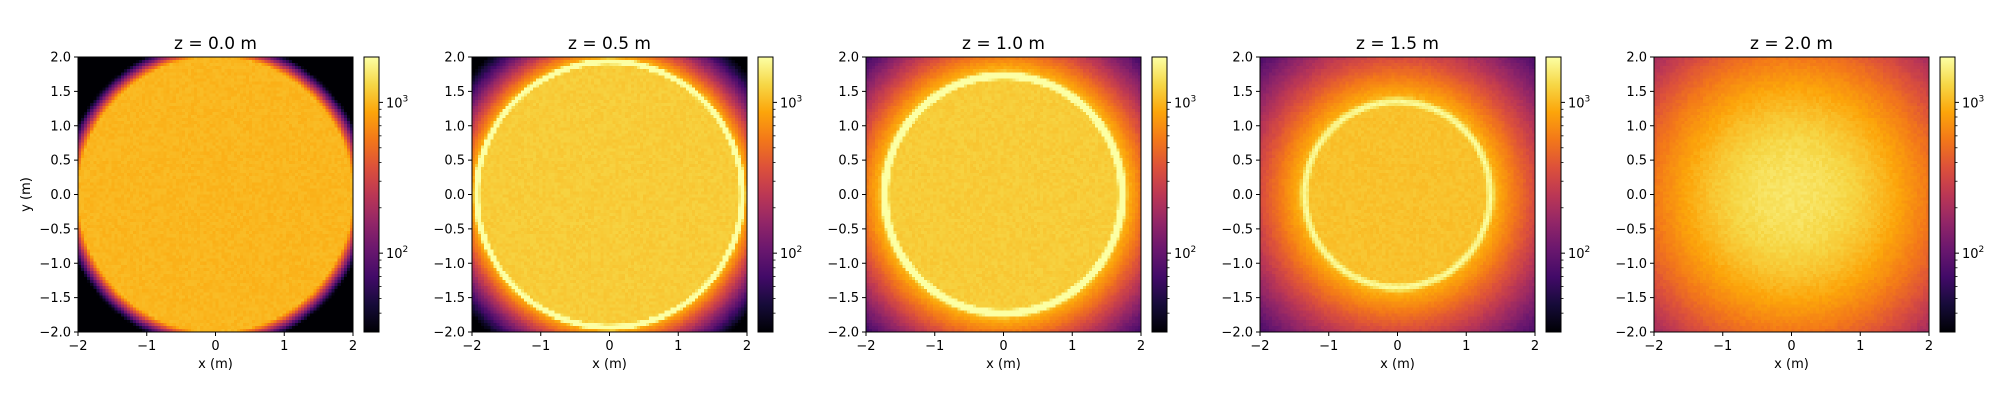 This screenshot has width=2000, height=400. Describe the element at coordinates (609, 44) in the screenshot. I see `subplot-title: z = 0.5 m` at that location.